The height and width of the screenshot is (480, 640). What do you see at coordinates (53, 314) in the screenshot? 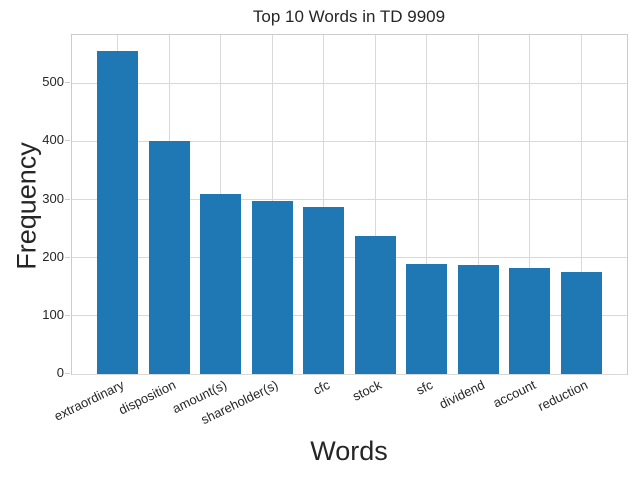
I see `y-tick-label: 100` at bounding box center [53, 314].